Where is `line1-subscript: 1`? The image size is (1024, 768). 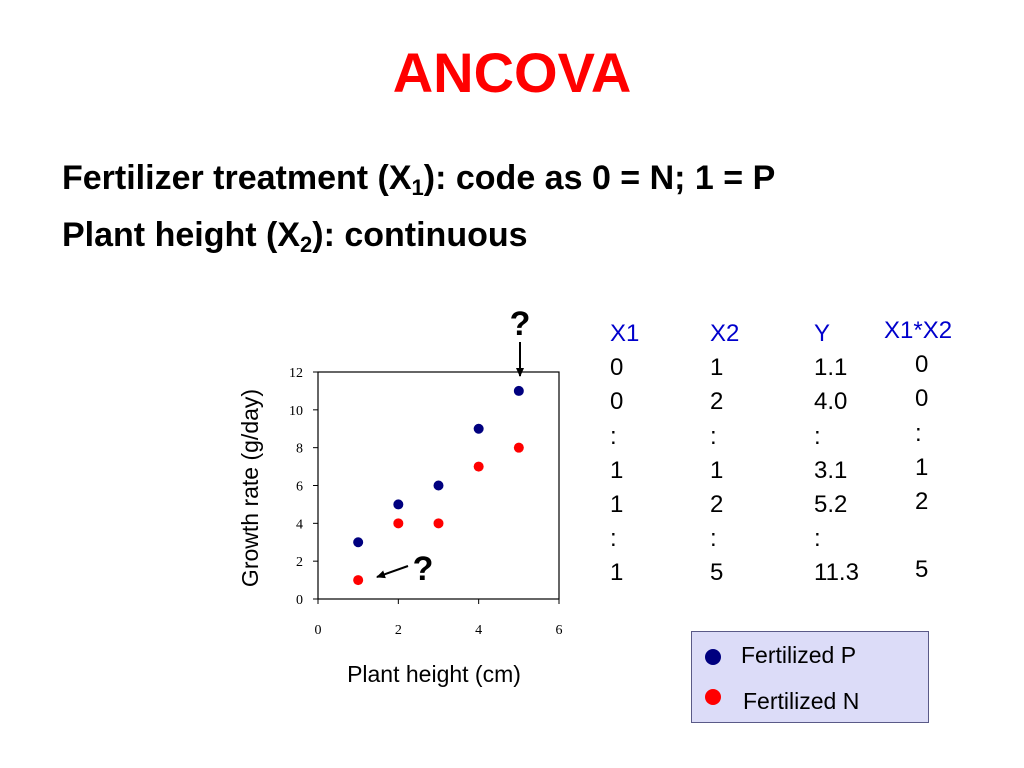
line1-subscript: 1 is located at coordinates (417, 187).